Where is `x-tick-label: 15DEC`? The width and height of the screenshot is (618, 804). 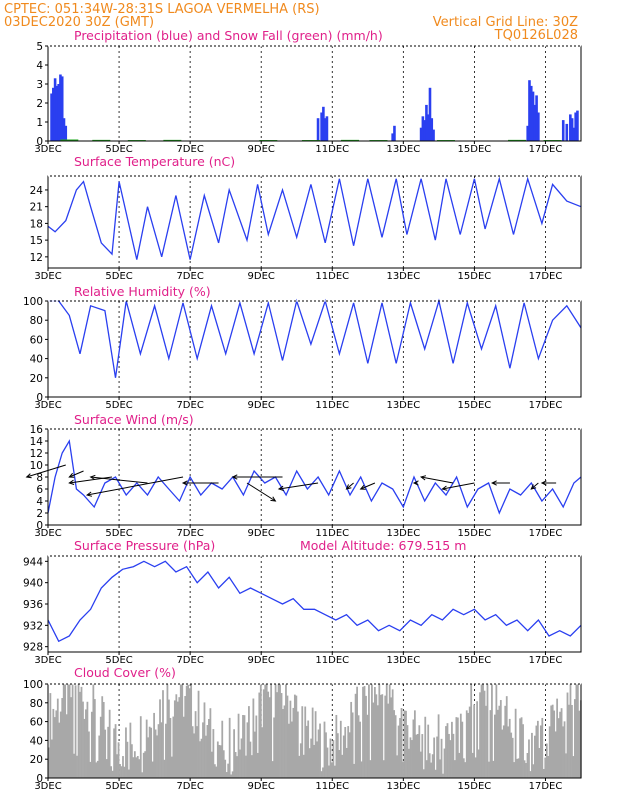
x-tick-label: 15DEC is located at coordinates (475, 533).